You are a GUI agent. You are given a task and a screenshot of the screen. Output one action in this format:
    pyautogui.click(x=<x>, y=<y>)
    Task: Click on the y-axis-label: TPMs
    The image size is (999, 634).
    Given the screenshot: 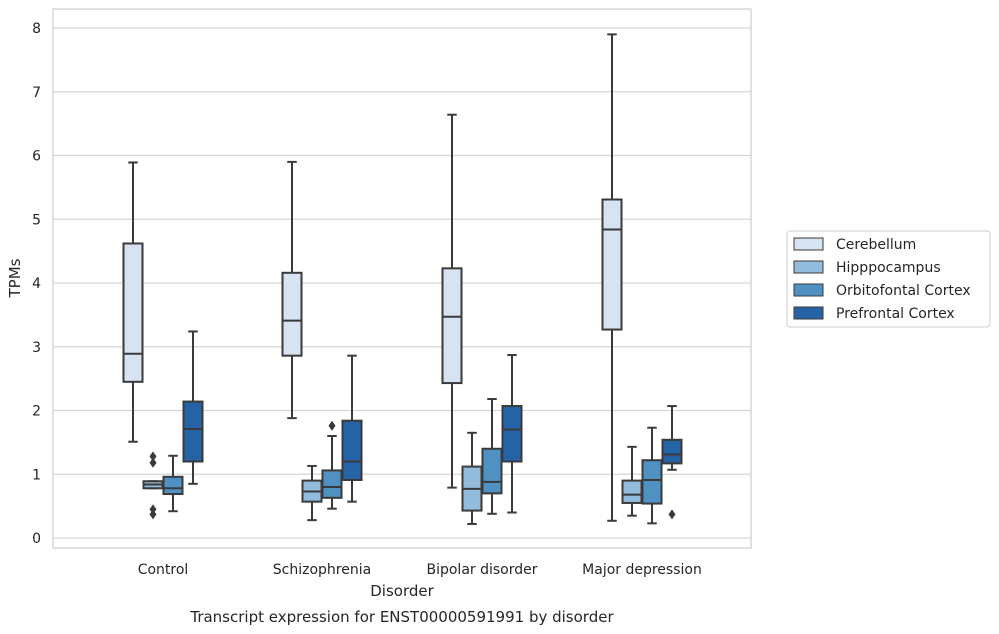 What is the action you would take?
    pyautogui.click(x=15, y=278)
    